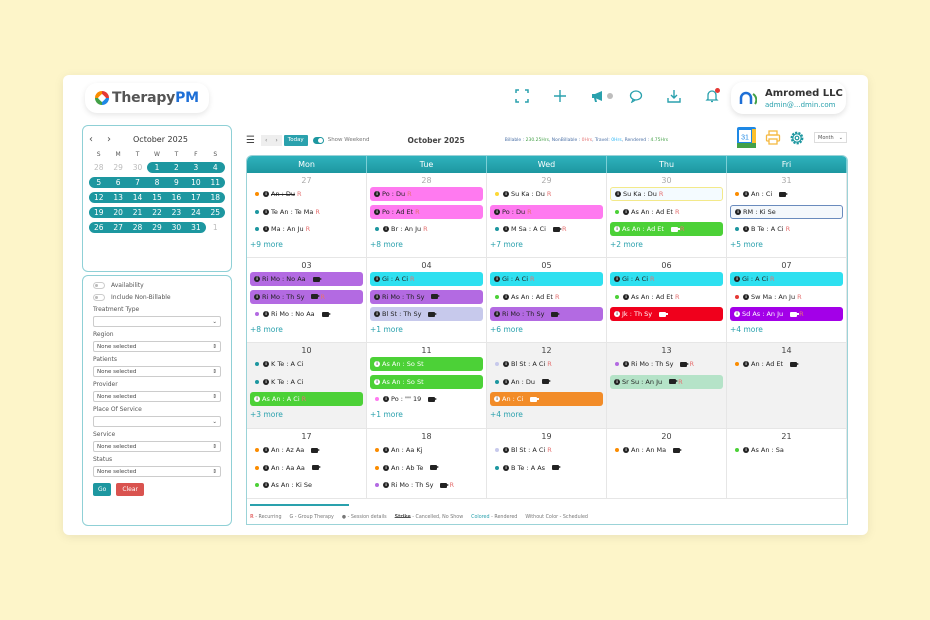 The width and height of the screenshot is (930, 620). Describe the element at coordinates (196, 227) in the screenshot. I see `mini-cal-day: 31` at that location.